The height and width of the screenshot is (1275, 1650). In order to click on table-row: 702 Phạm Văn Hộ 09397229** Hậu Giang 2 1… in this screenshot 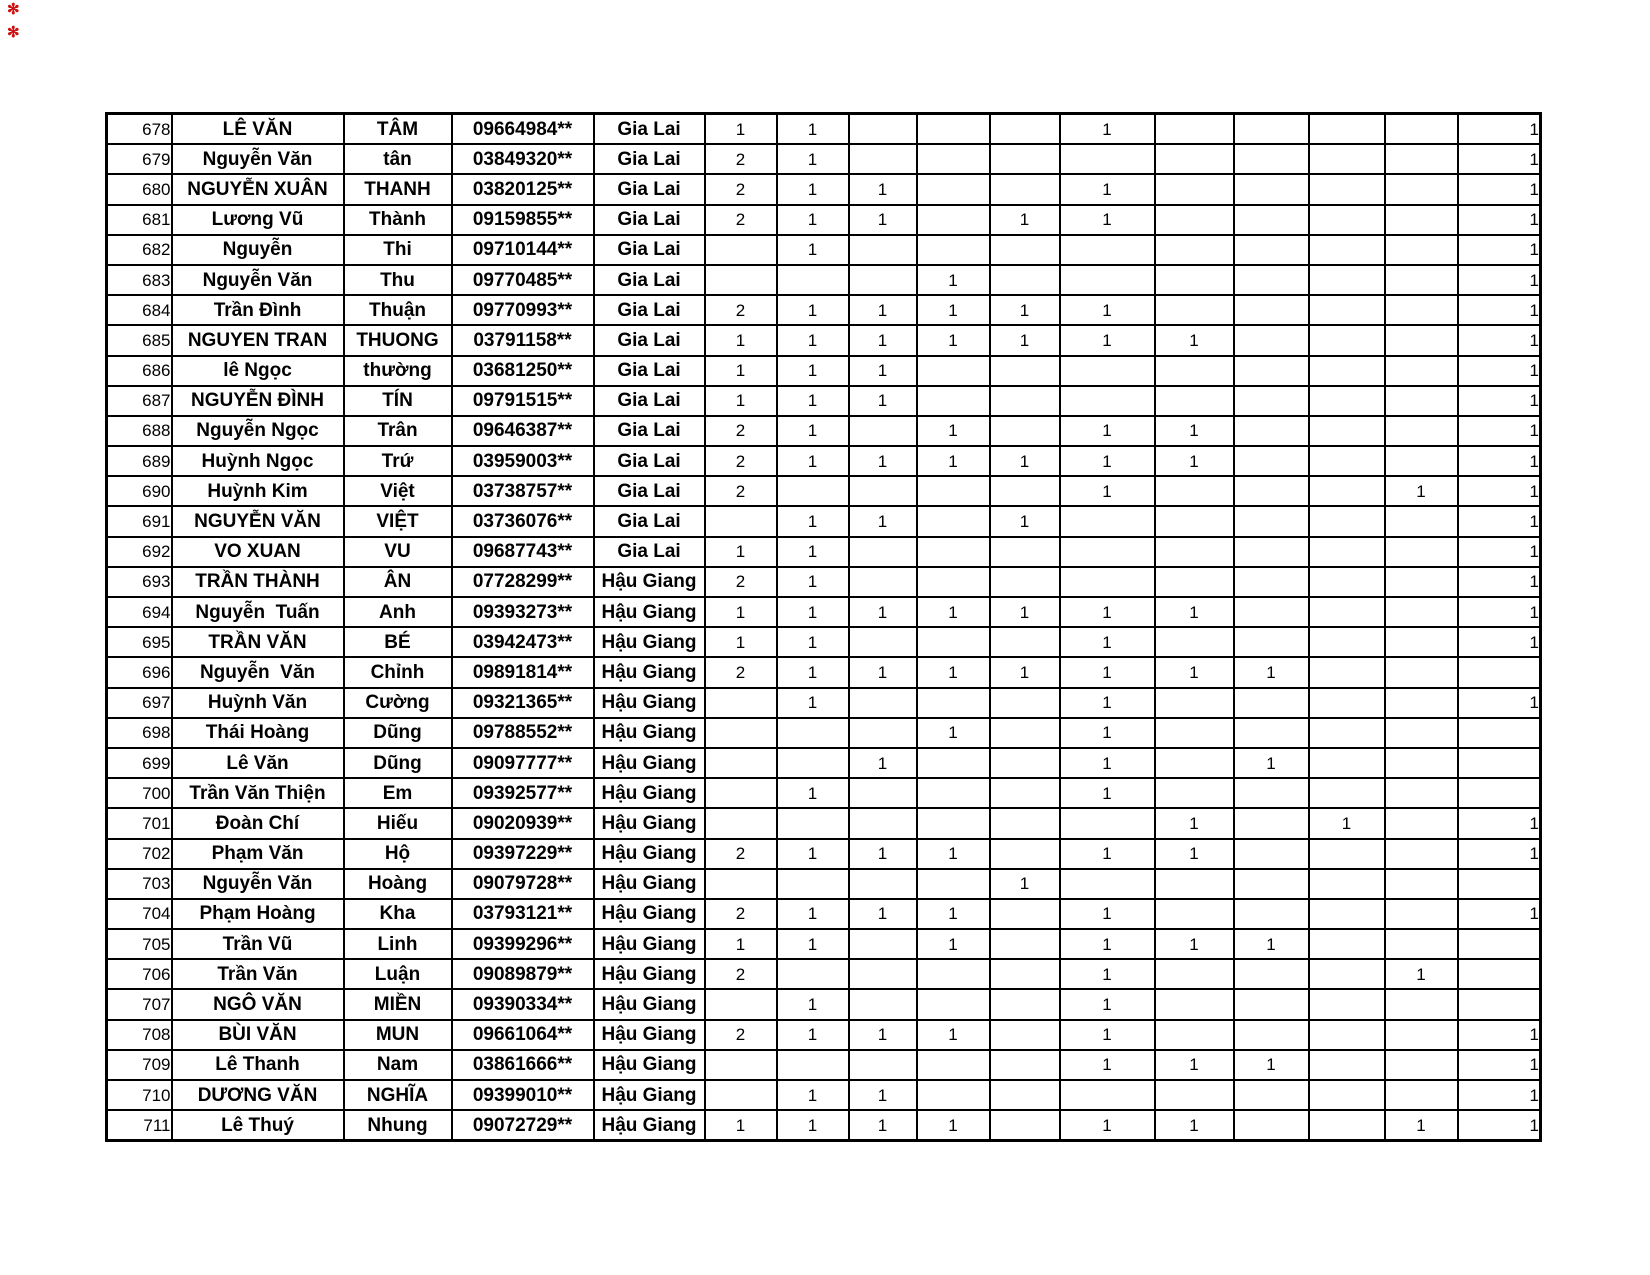, I will do `click(823, 853)`.